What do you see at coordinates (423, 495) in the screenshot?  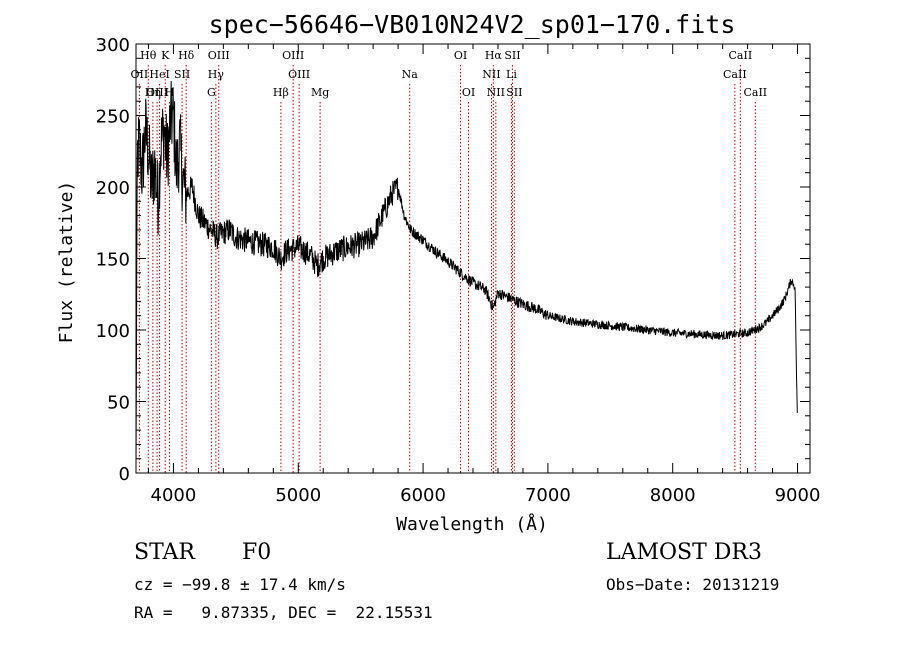 I see `x-tick-label: 6000` at bounding box center [423, 495].